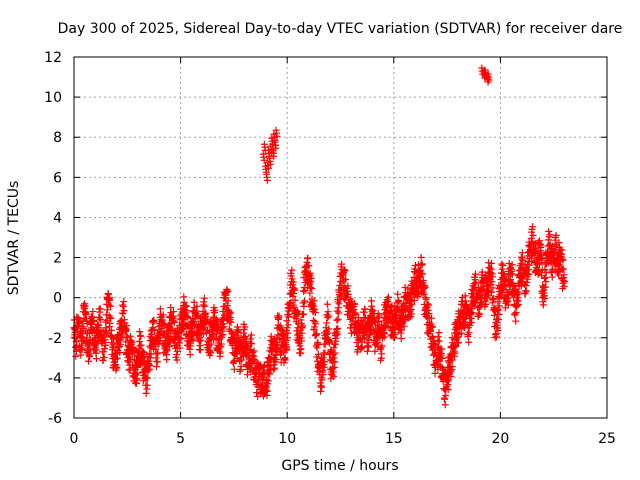  I want to click on y-tick-label: -6, so click(55, 419).